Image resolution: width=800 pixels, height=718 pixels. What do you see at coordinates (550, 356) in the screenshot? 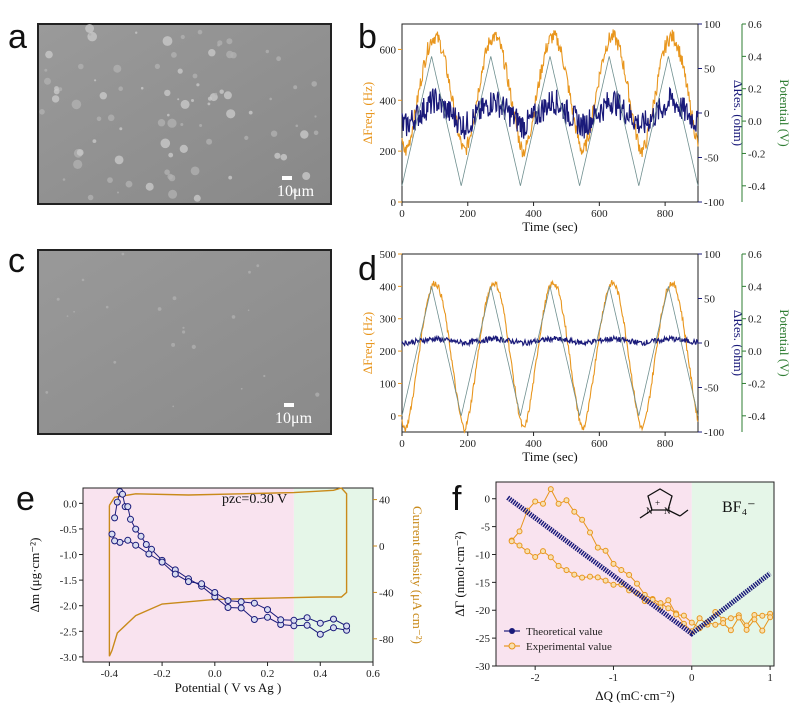
I see `series-freq` at bounding box center [550, 356].